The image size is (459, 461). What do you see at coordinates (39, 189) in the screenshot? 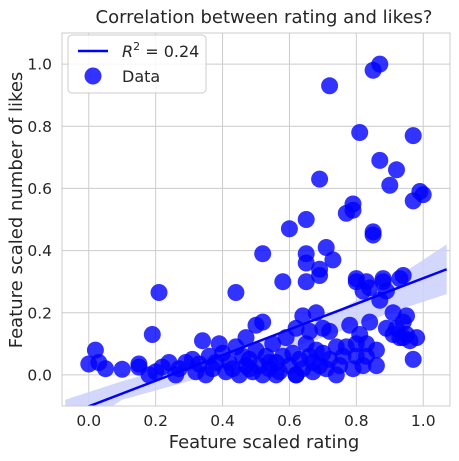
I see `y-tick-label: 0.6` at bounding box center [39, 189].